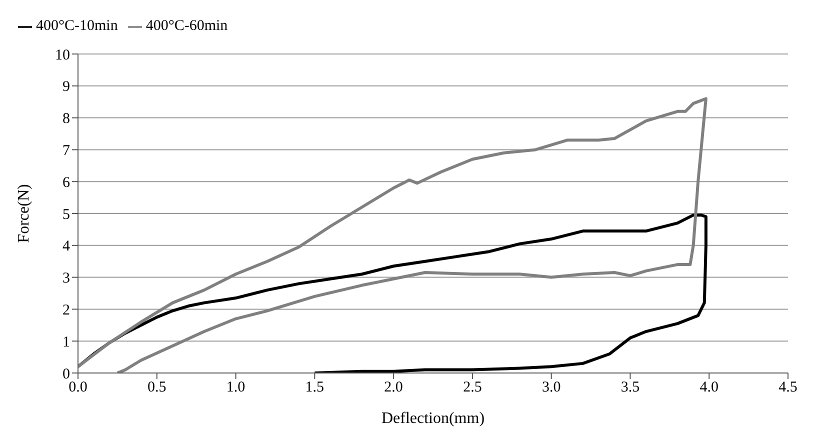  Describe the element at coordinates (630, 388) in the screenshot. I see `x-tick-label: 3.5` at that location.